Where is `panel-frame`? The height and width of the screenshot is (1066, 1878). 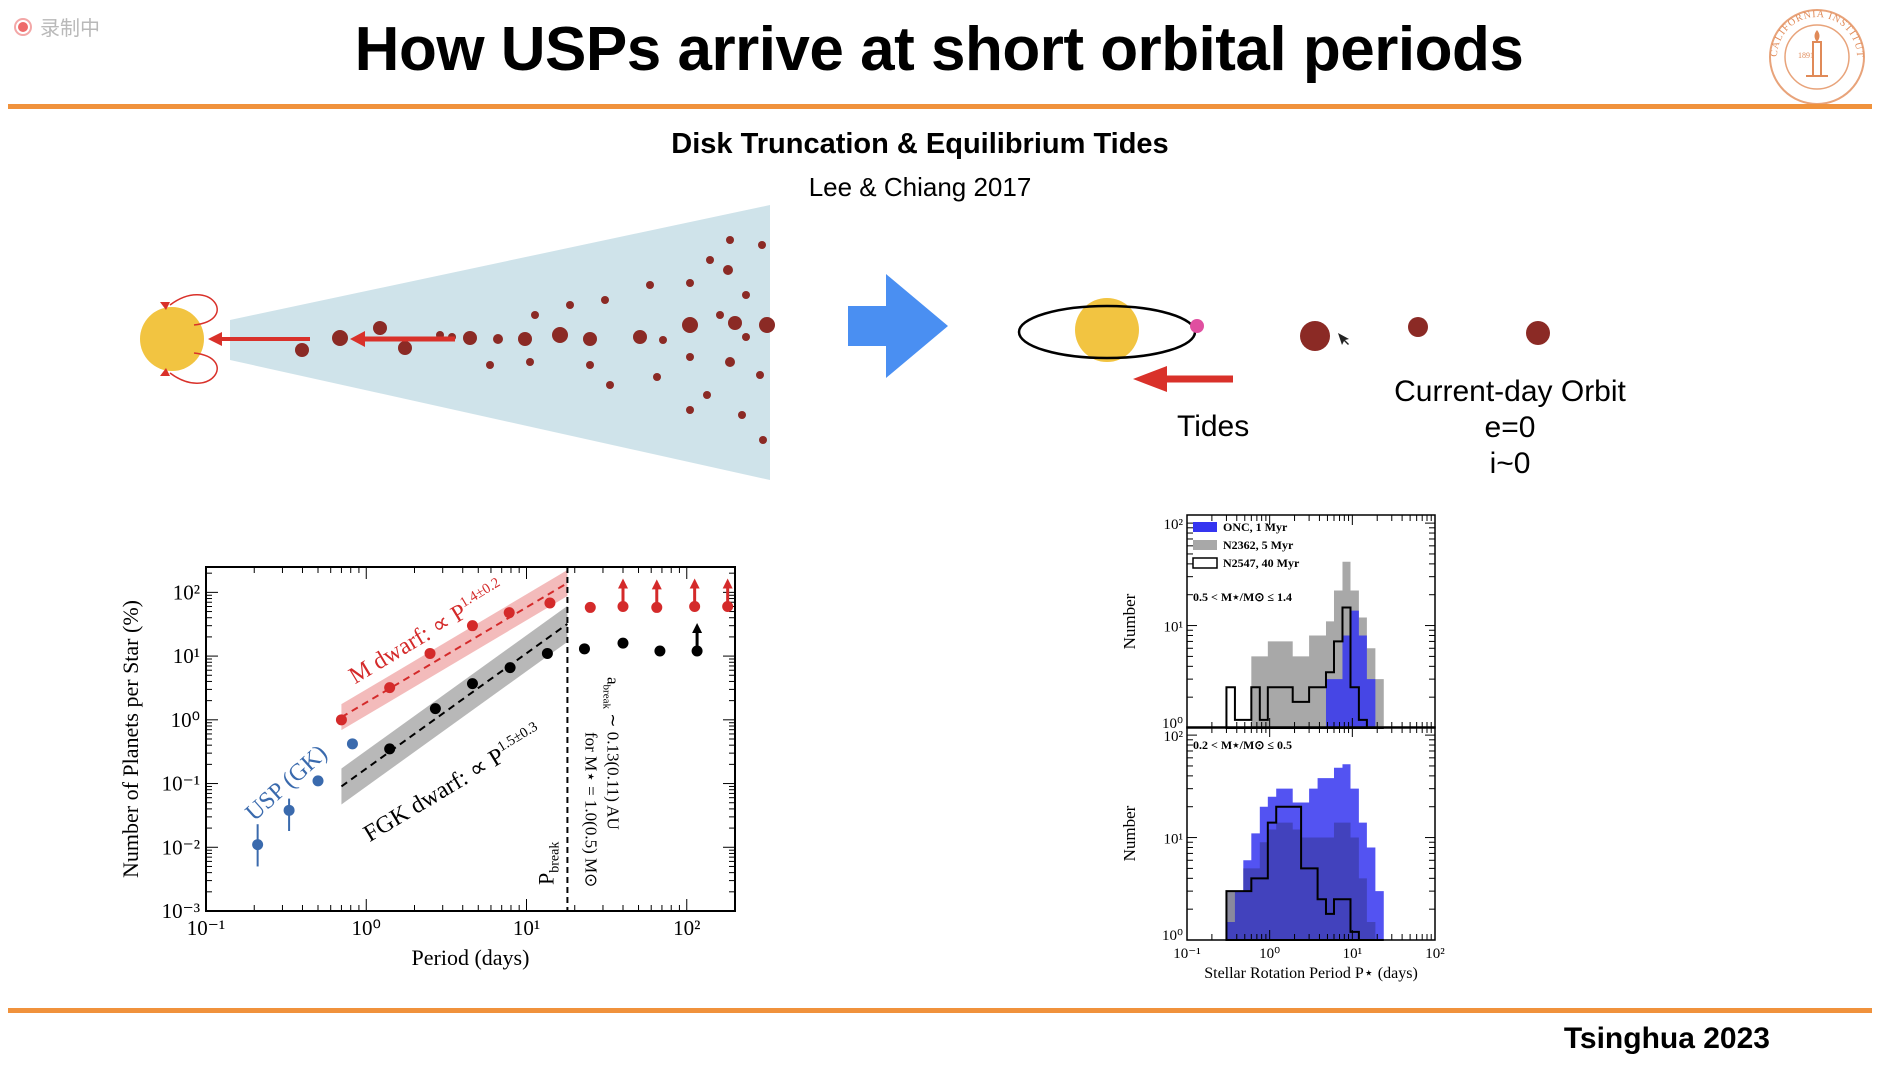 panel-frame is located at coordinates (1311, 833).